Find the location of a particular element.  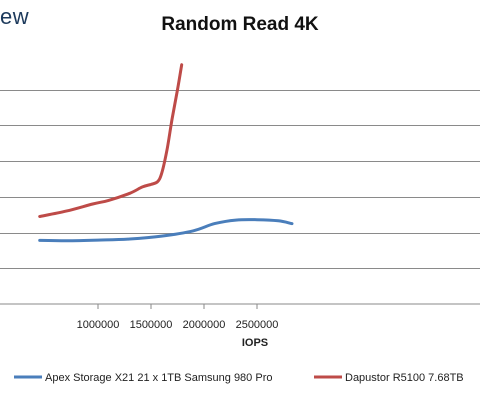

x-tick-layer: 001000000150000020000002500000 is located at coordinates (178, 317).